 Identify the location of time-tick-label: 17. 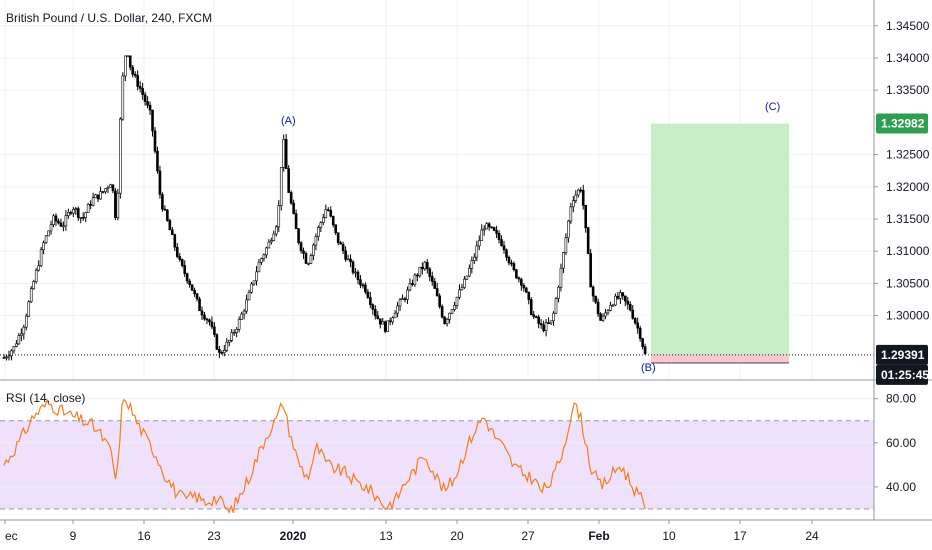
(740, 536).